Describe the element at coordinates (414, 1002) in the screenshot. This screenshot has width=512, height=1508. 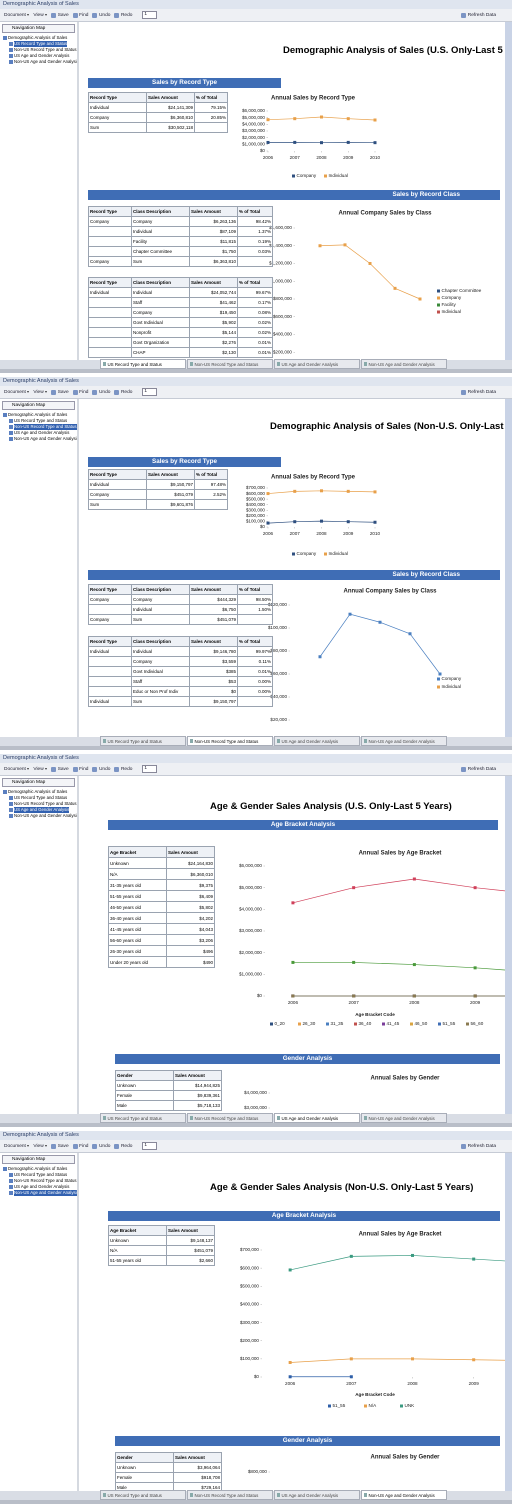
I see `x-tick-label: 2008` at that location.